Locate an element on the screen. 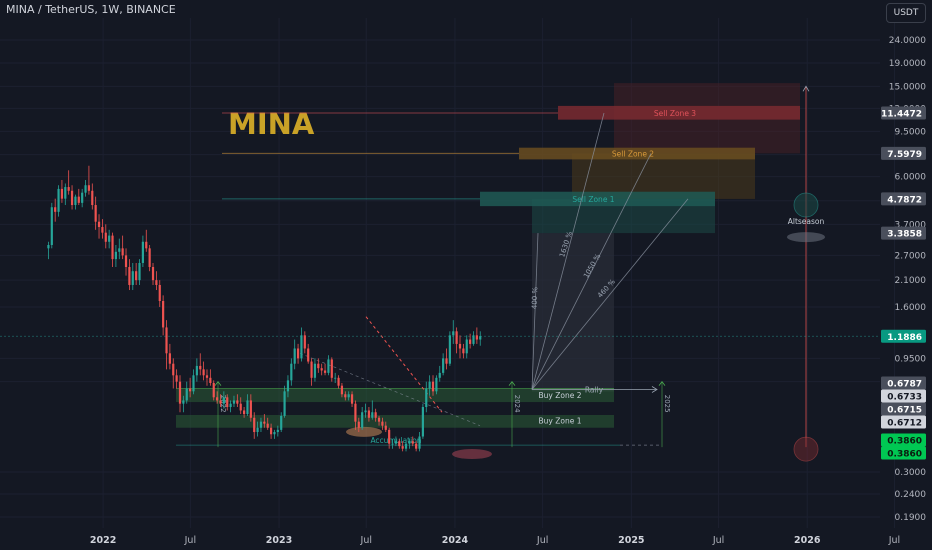 The width and height of the screenshot is (932, 550). chart-title: MINA / TetherUS, 1W, BINANCE is located at coordinates (91, 9).